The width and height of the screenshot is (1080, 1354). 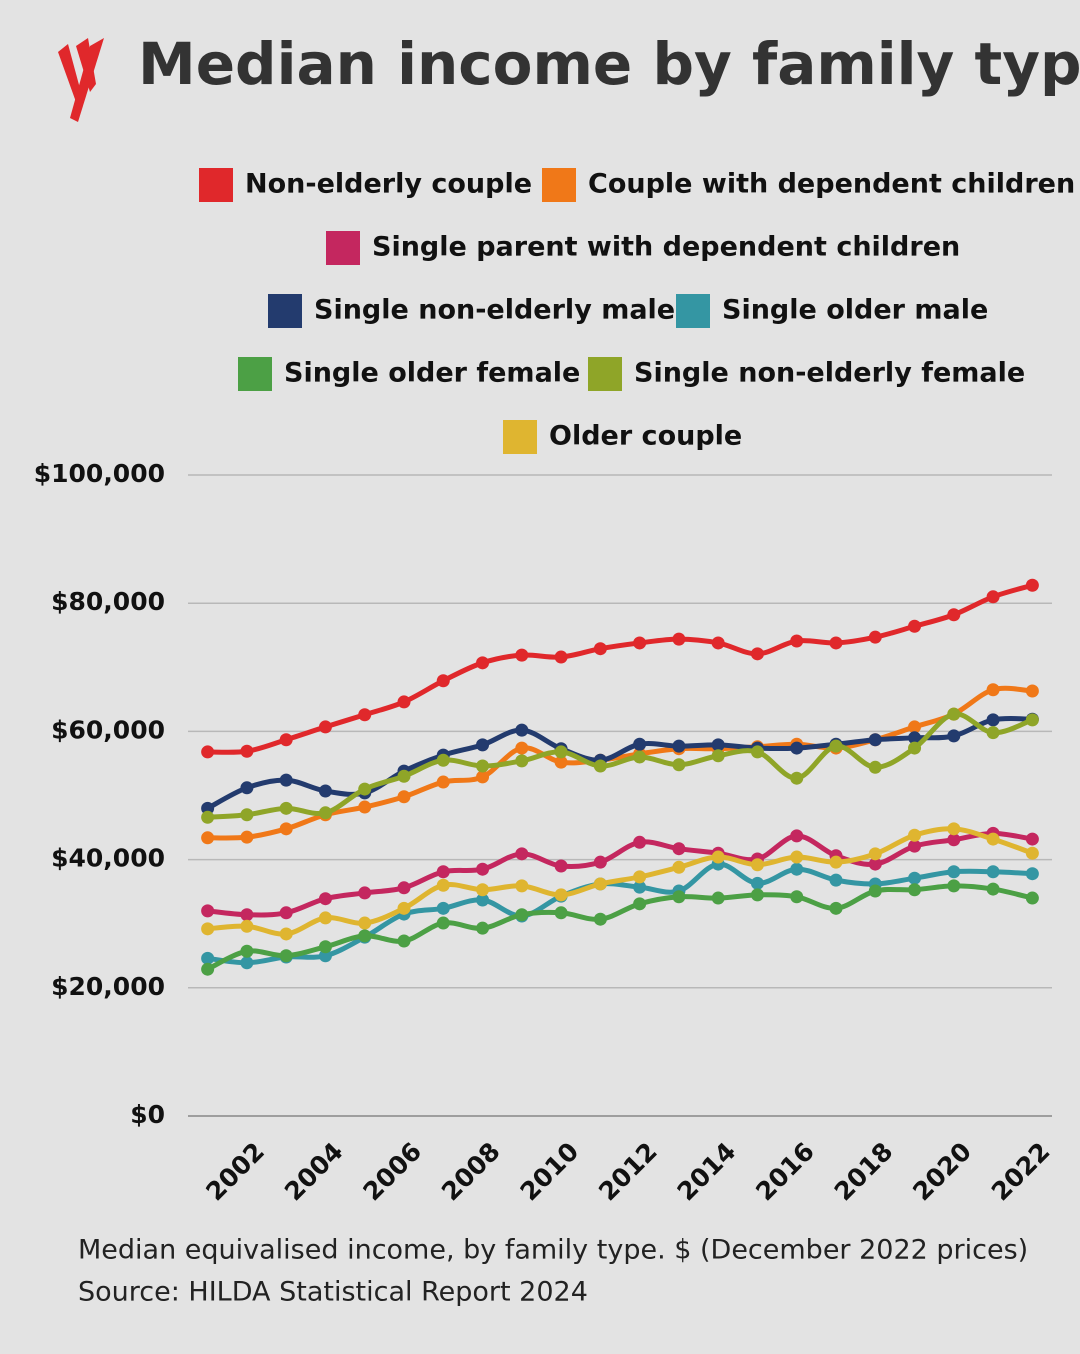 I want to click on x-tick-label: 2014, so click(x=707, y=1172).